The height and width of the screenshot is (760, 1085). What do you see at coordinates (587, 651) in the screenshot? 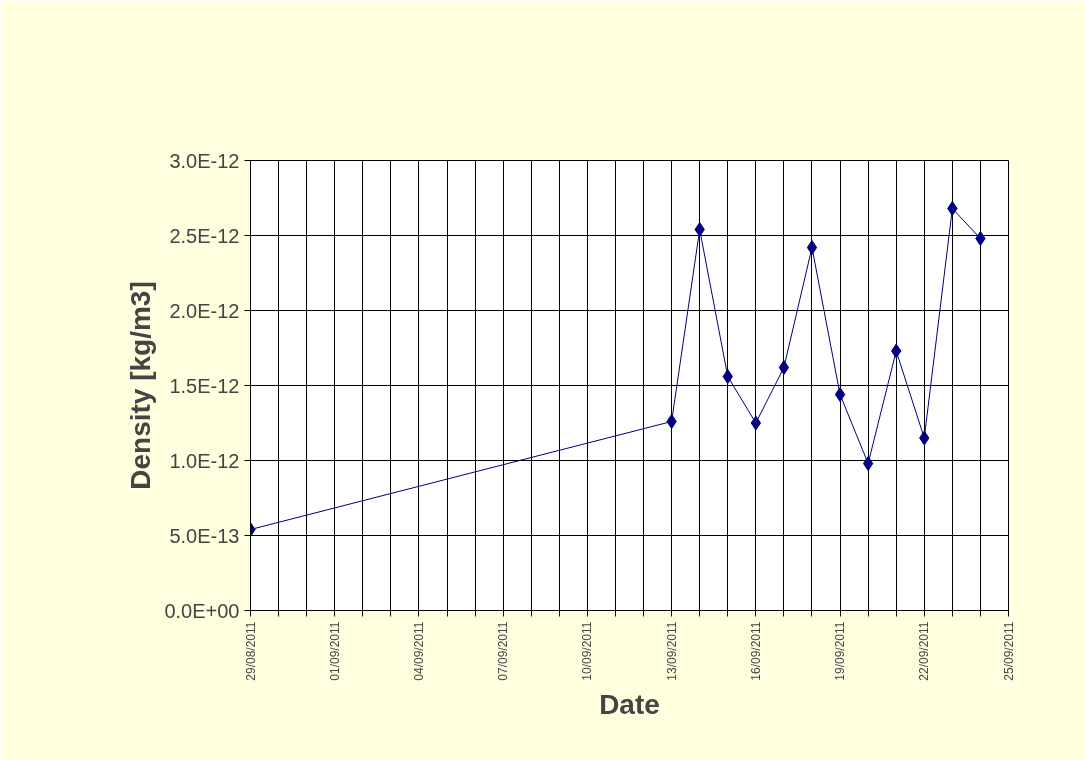
I see `x-tick-label: 10/09/2011` at bounding box center [587, 651].